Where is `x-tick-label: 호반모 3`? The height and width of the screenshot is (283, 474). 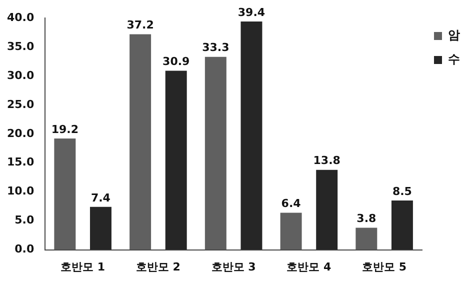
x-tick-label: 호반모 3 is located at coordinates (233, 267).